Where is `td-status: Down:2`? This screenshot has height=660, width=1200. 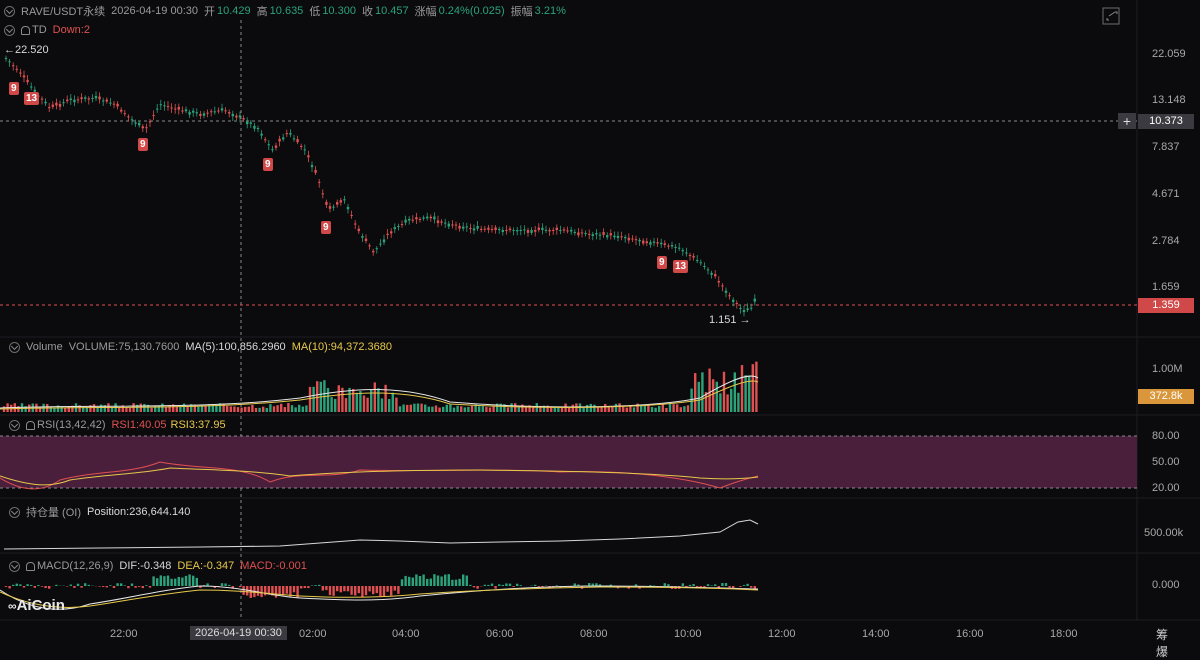
td-status: Down:2 is located at coordinates (71, 30).